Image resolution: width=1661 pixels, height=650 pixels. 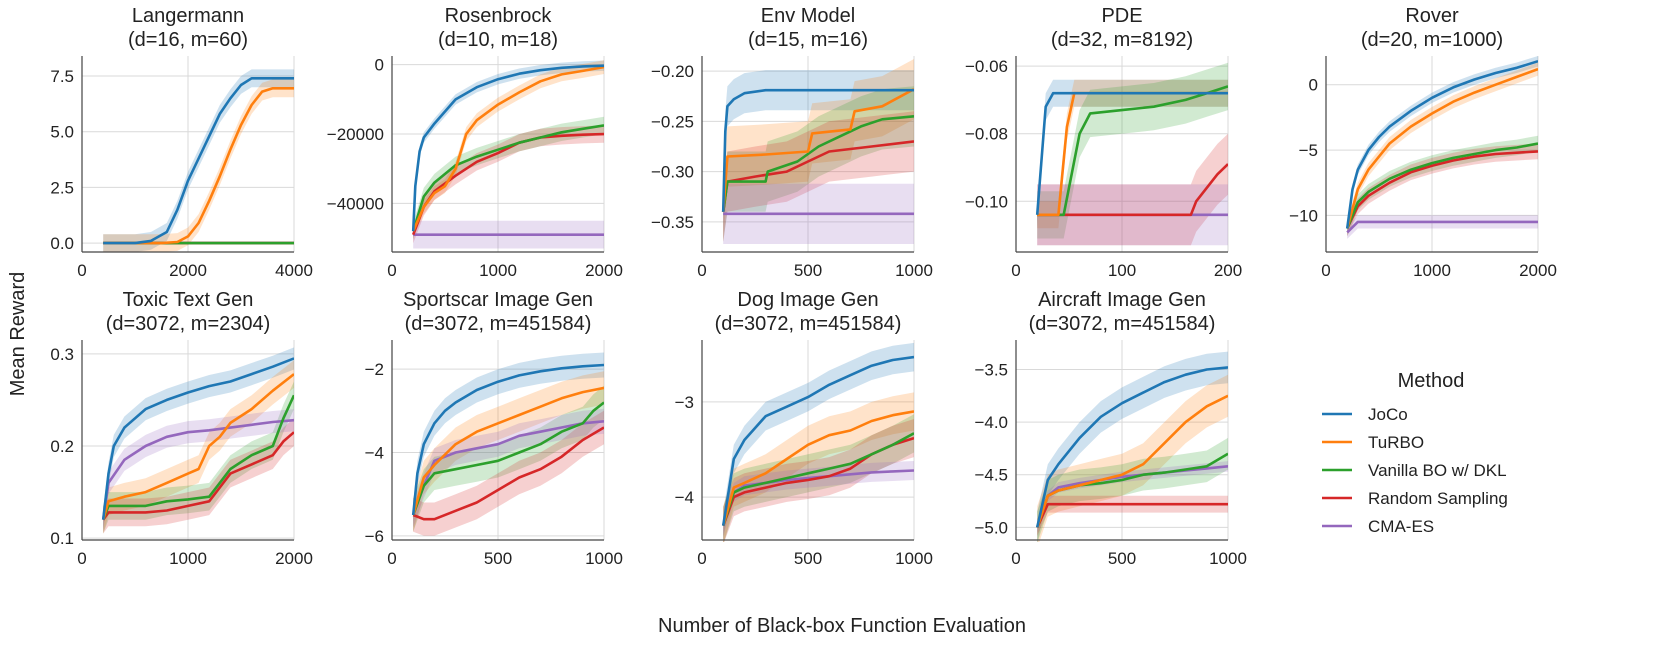 I want to click on panel-rover-title: Rover, so click(x=1432, y=16).